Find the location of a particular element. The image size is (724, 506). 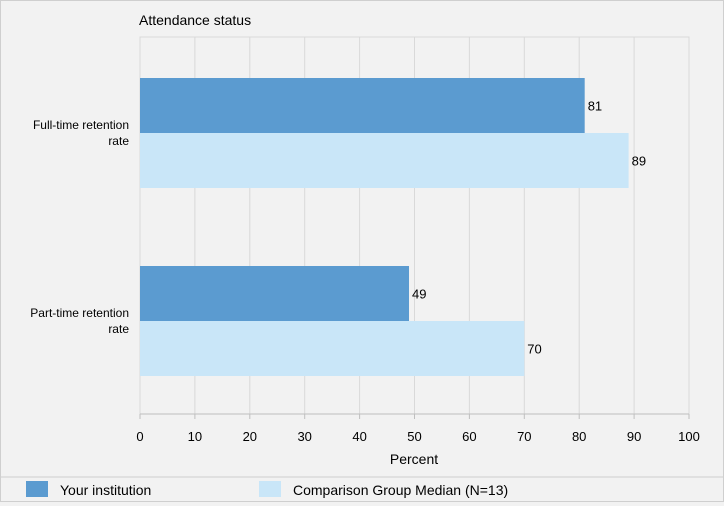

x-tick-label: 100 is located at coordinates (689, 436).